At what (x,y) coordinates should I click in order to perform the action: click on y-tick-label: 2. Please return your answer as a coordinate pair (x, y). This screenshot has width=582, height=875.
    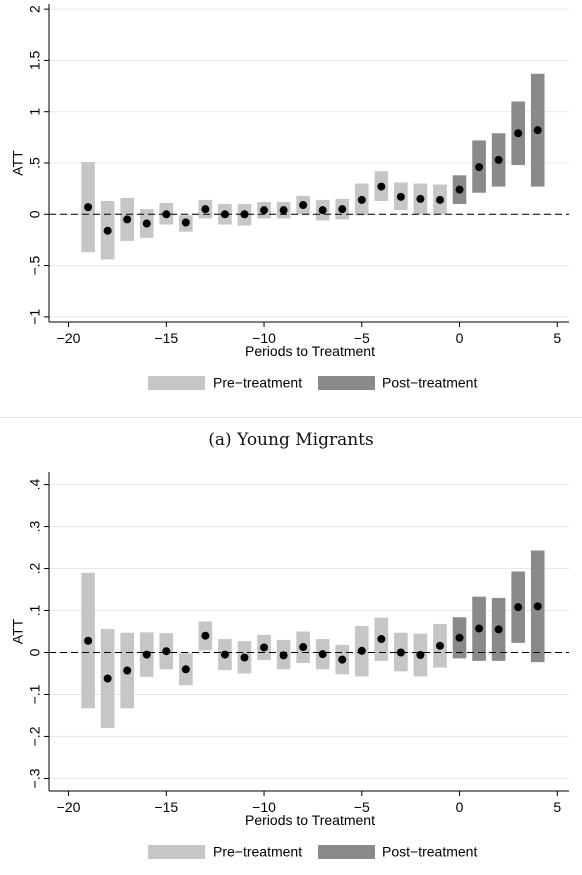
    Looking at the image, I should click on (35, 9).